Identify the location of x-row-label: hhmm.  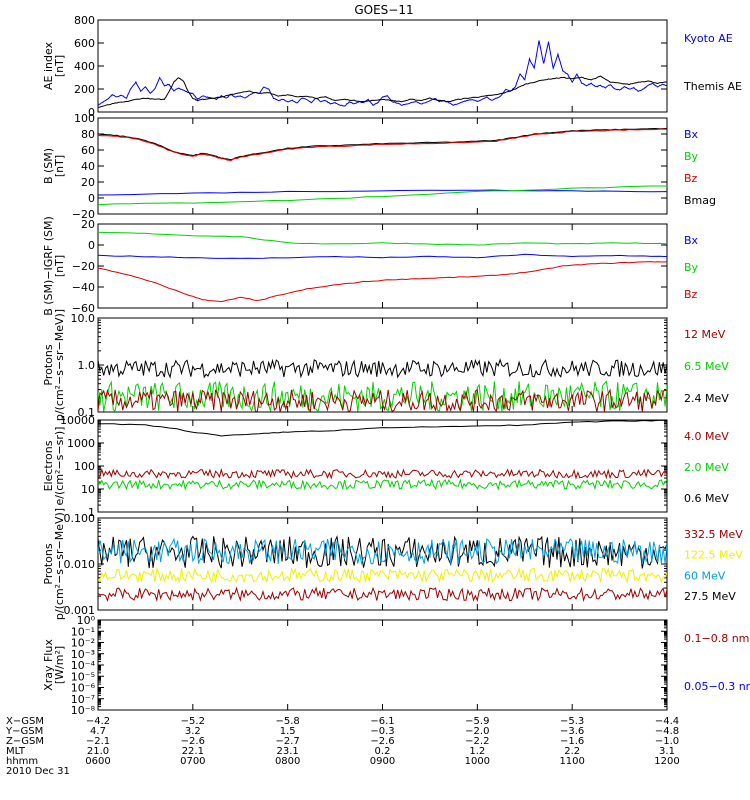
(22, 761).